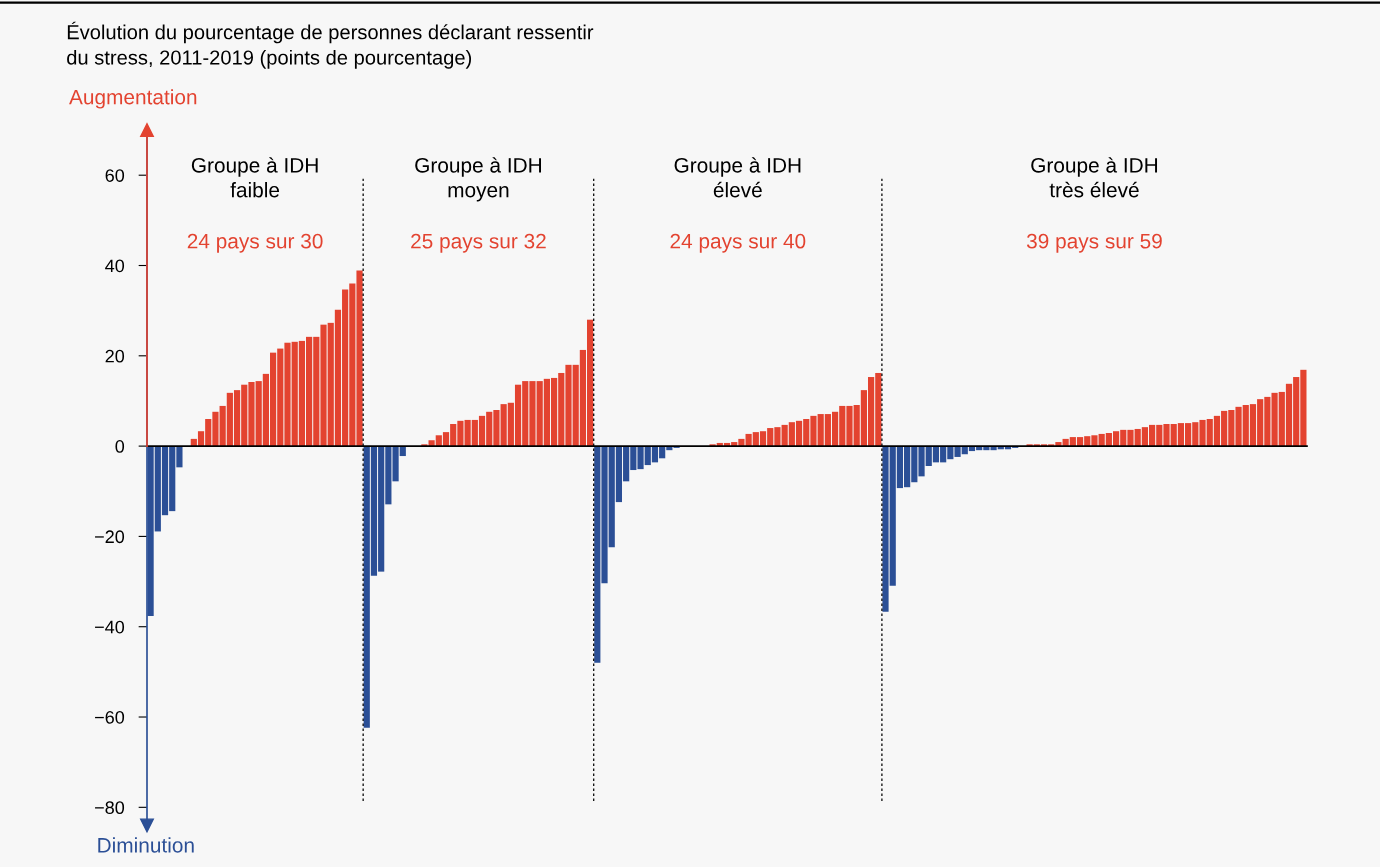 The height and width of the screenshot is (867, 1380). What do you see at coordinates (110, 808) in the screenshot?
I see `y-tick-label: −80` at bounding box center [110, 808].